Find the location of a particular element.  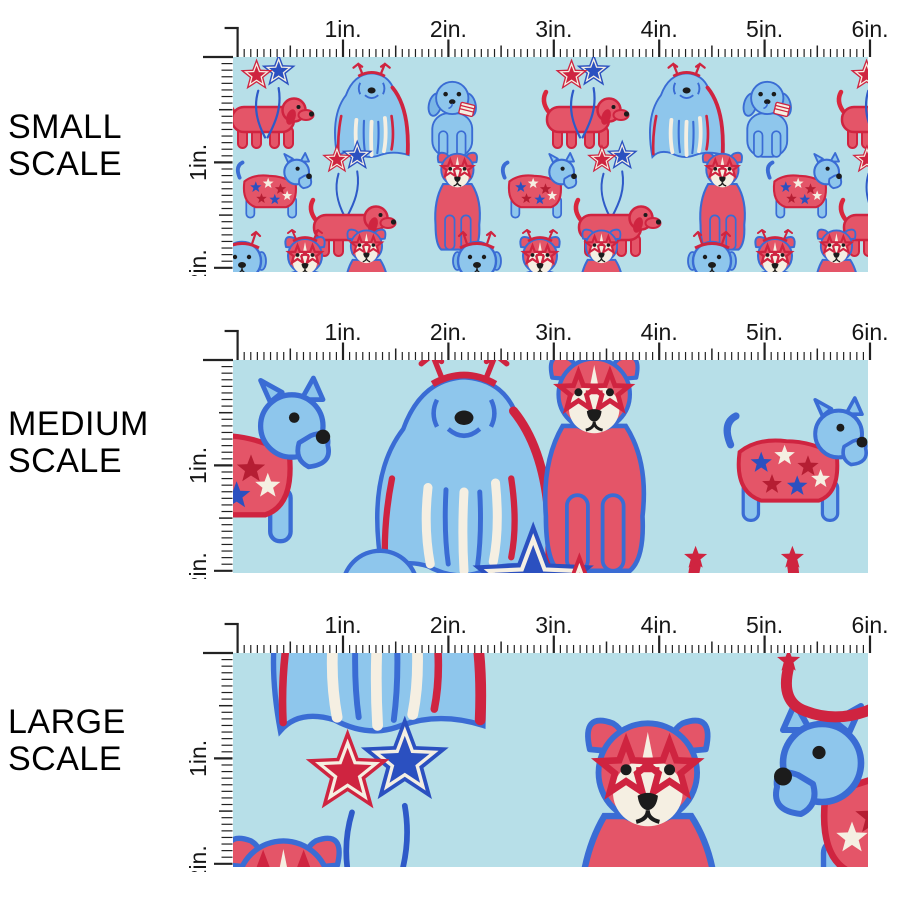

scale-label-line: SMALL is located at coordinates (65, 127).